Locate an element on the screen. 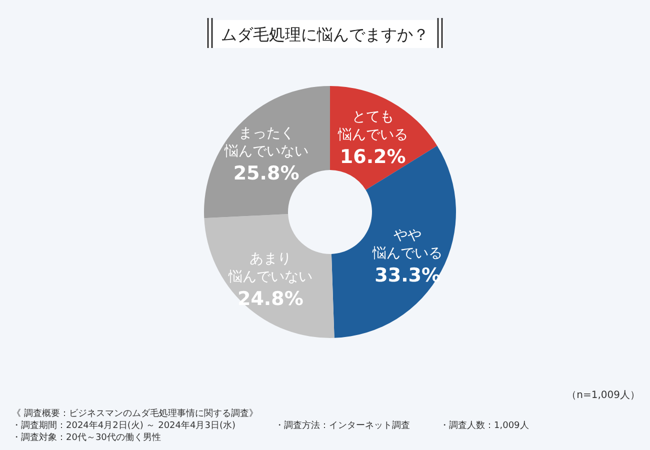 This screenshot has width=650, height=450. data-label: 16.2% is located at coordinates (373, 157).